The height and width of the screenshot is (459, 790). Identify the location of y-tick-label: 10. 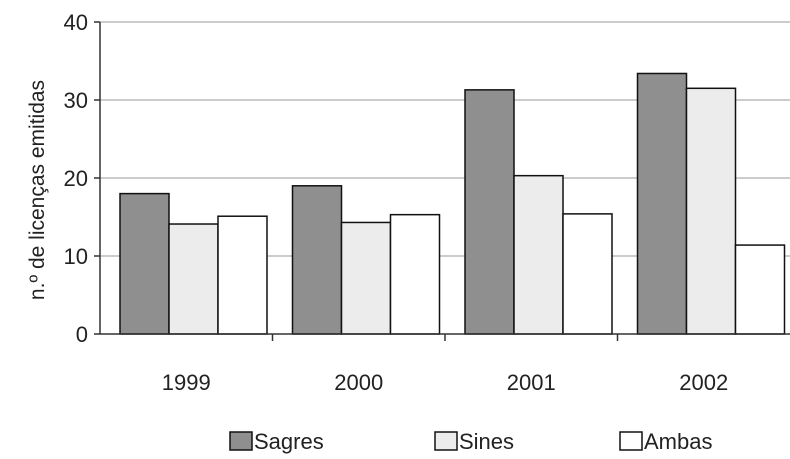
(76, 256).